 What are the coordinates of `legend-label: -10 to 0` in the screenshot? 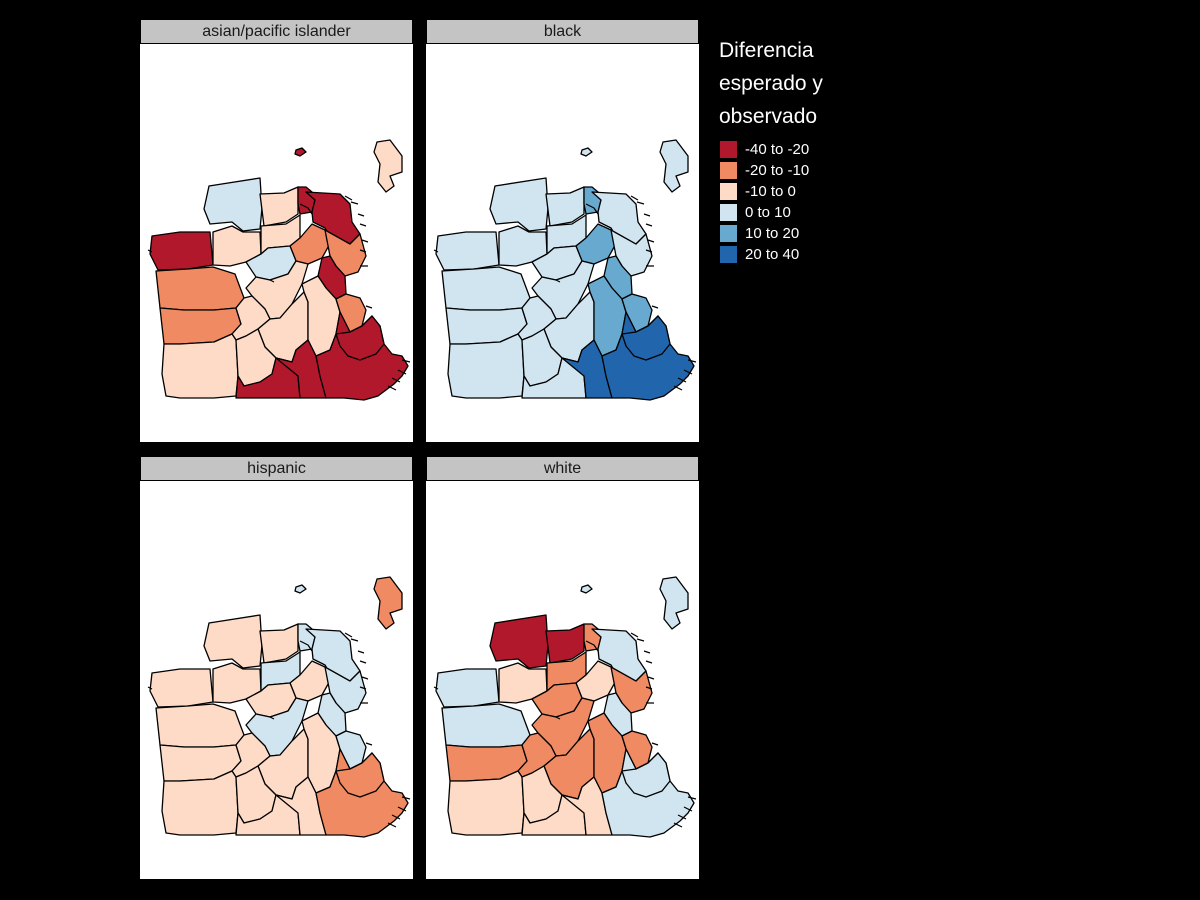 It's located at (770, 191).